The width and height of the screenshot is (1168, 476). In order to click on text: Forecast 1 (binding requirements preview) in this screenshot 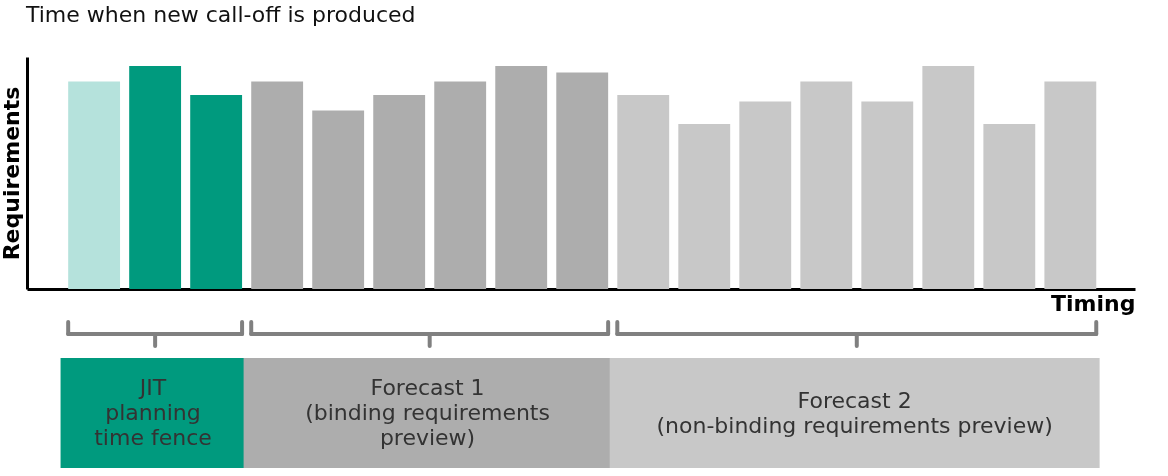, I will do `click(427, 412)`.